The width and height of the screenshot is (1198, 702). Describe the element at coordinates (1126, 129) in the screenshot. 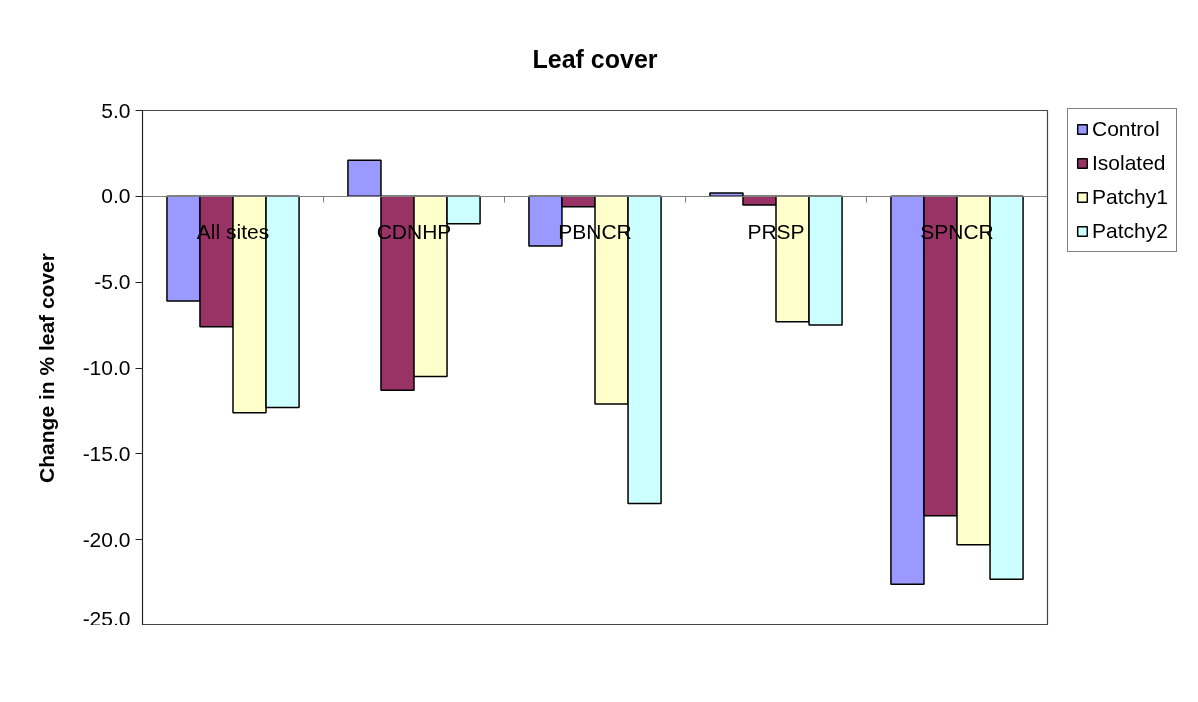

I see `legend-label: Control` at that location.